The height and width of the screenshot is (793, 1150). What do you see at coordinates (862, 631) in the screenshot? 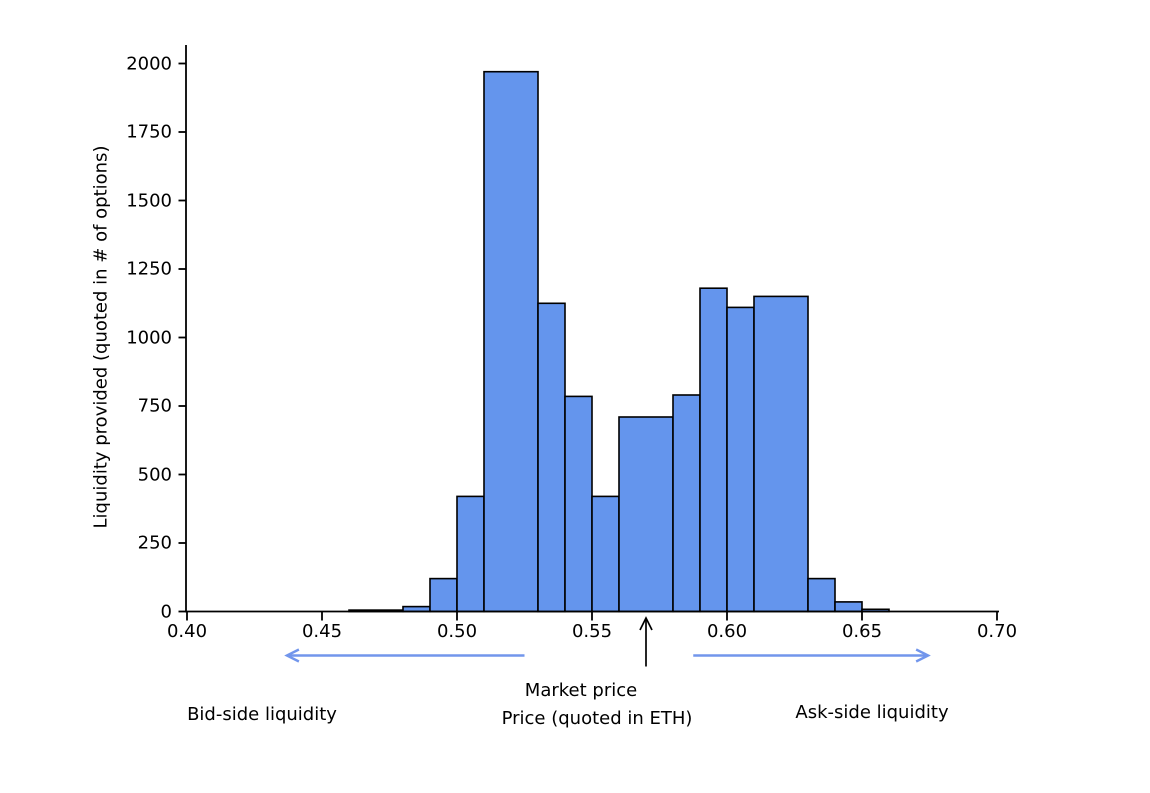
I see `x-tick-label: 0.65` at bounding box center [862, 631].